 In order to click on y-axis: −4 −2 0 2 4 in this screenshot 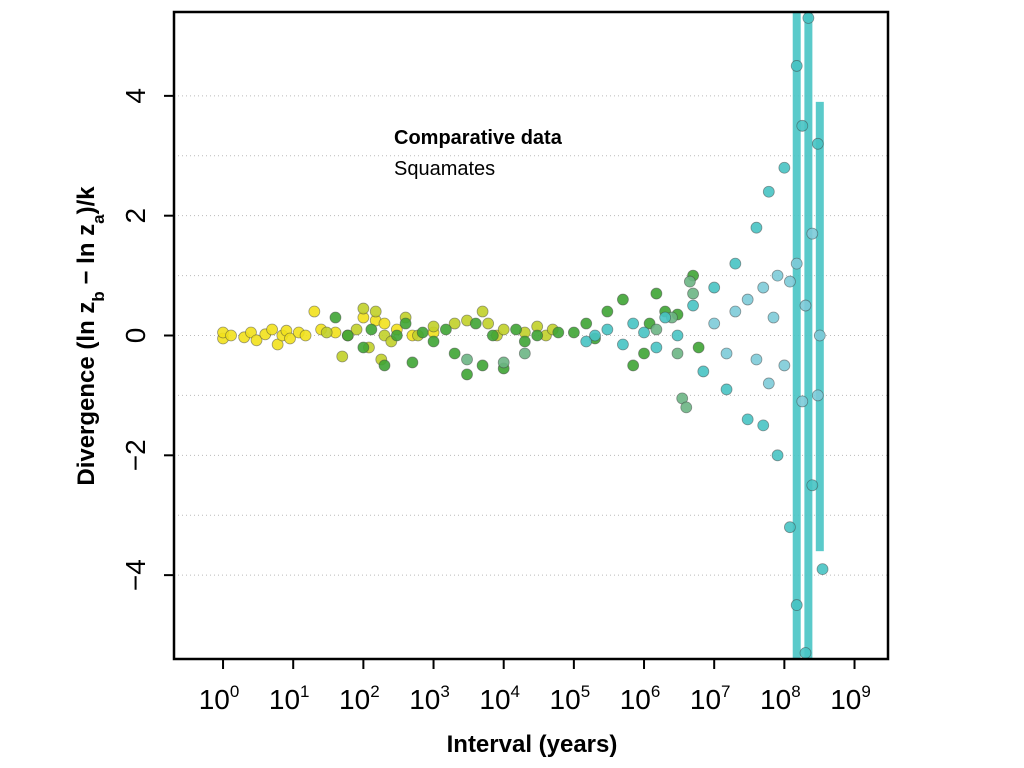, I will do `click(147, 339)`.